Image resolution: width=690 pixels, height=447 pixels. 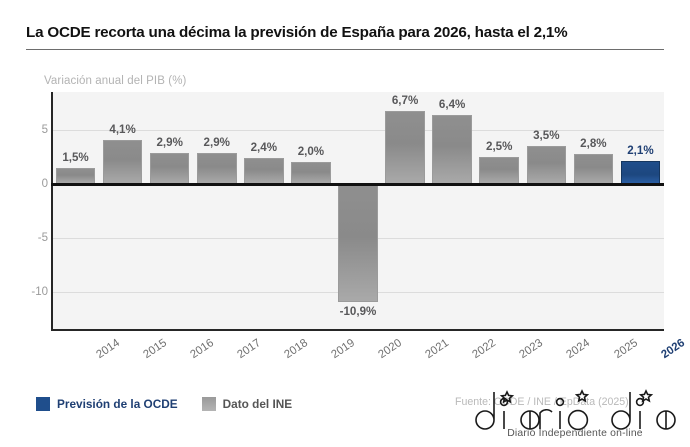 I want to click on watermark-logo: Diario Independiente on-line, so click(x=575, y=416).